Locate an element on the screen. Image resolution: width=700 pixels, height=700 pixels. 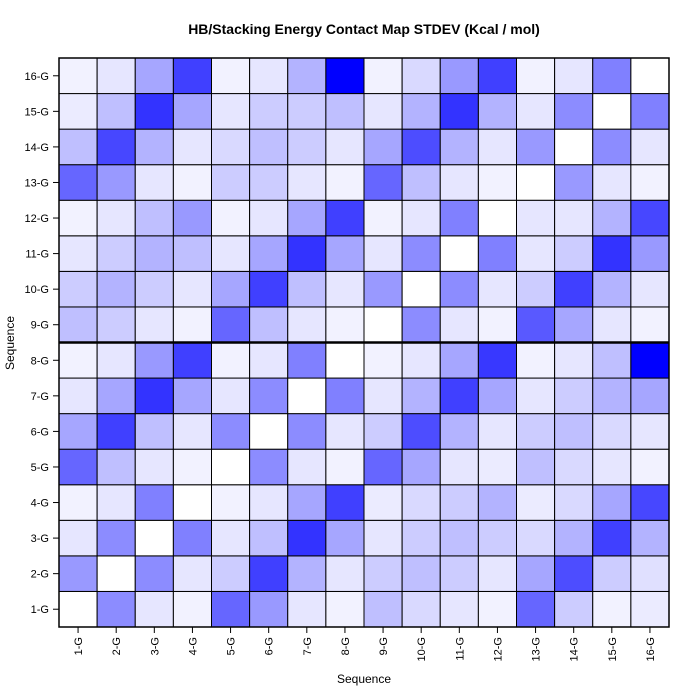
heatmap-cell-13-G-10-G is located at coordinates (421, 182).